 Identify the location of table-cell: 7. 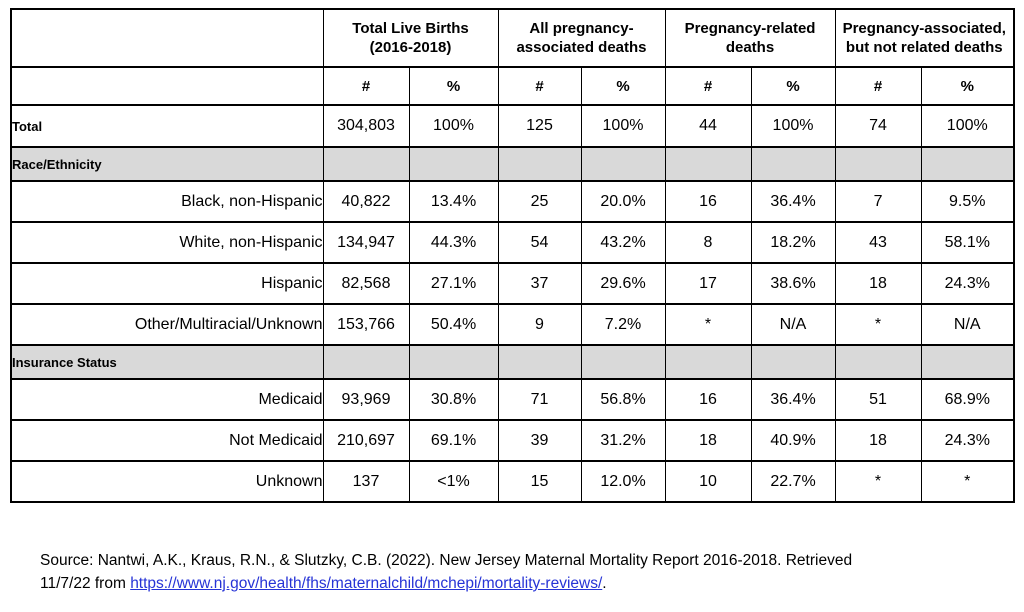
(878, 201).